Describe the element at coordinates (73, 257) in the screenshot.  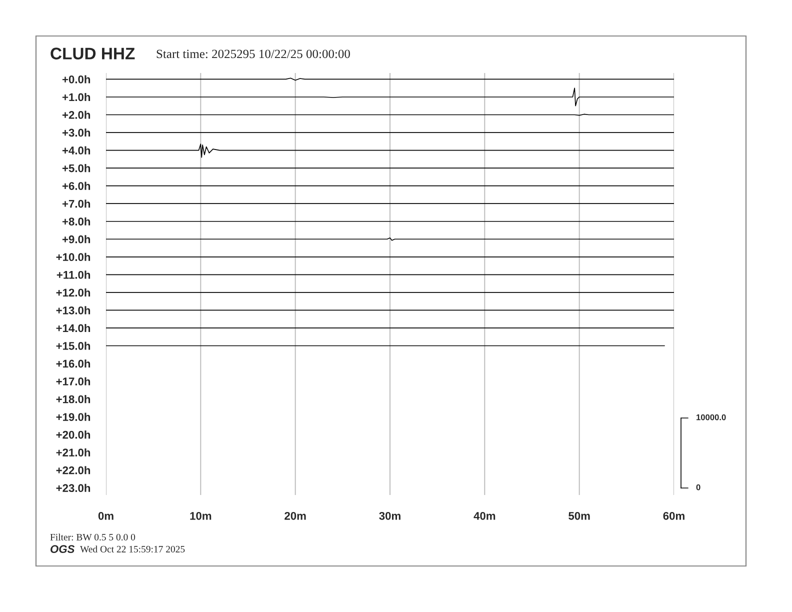
I see `y-tick-label: +10.0h` at that location.